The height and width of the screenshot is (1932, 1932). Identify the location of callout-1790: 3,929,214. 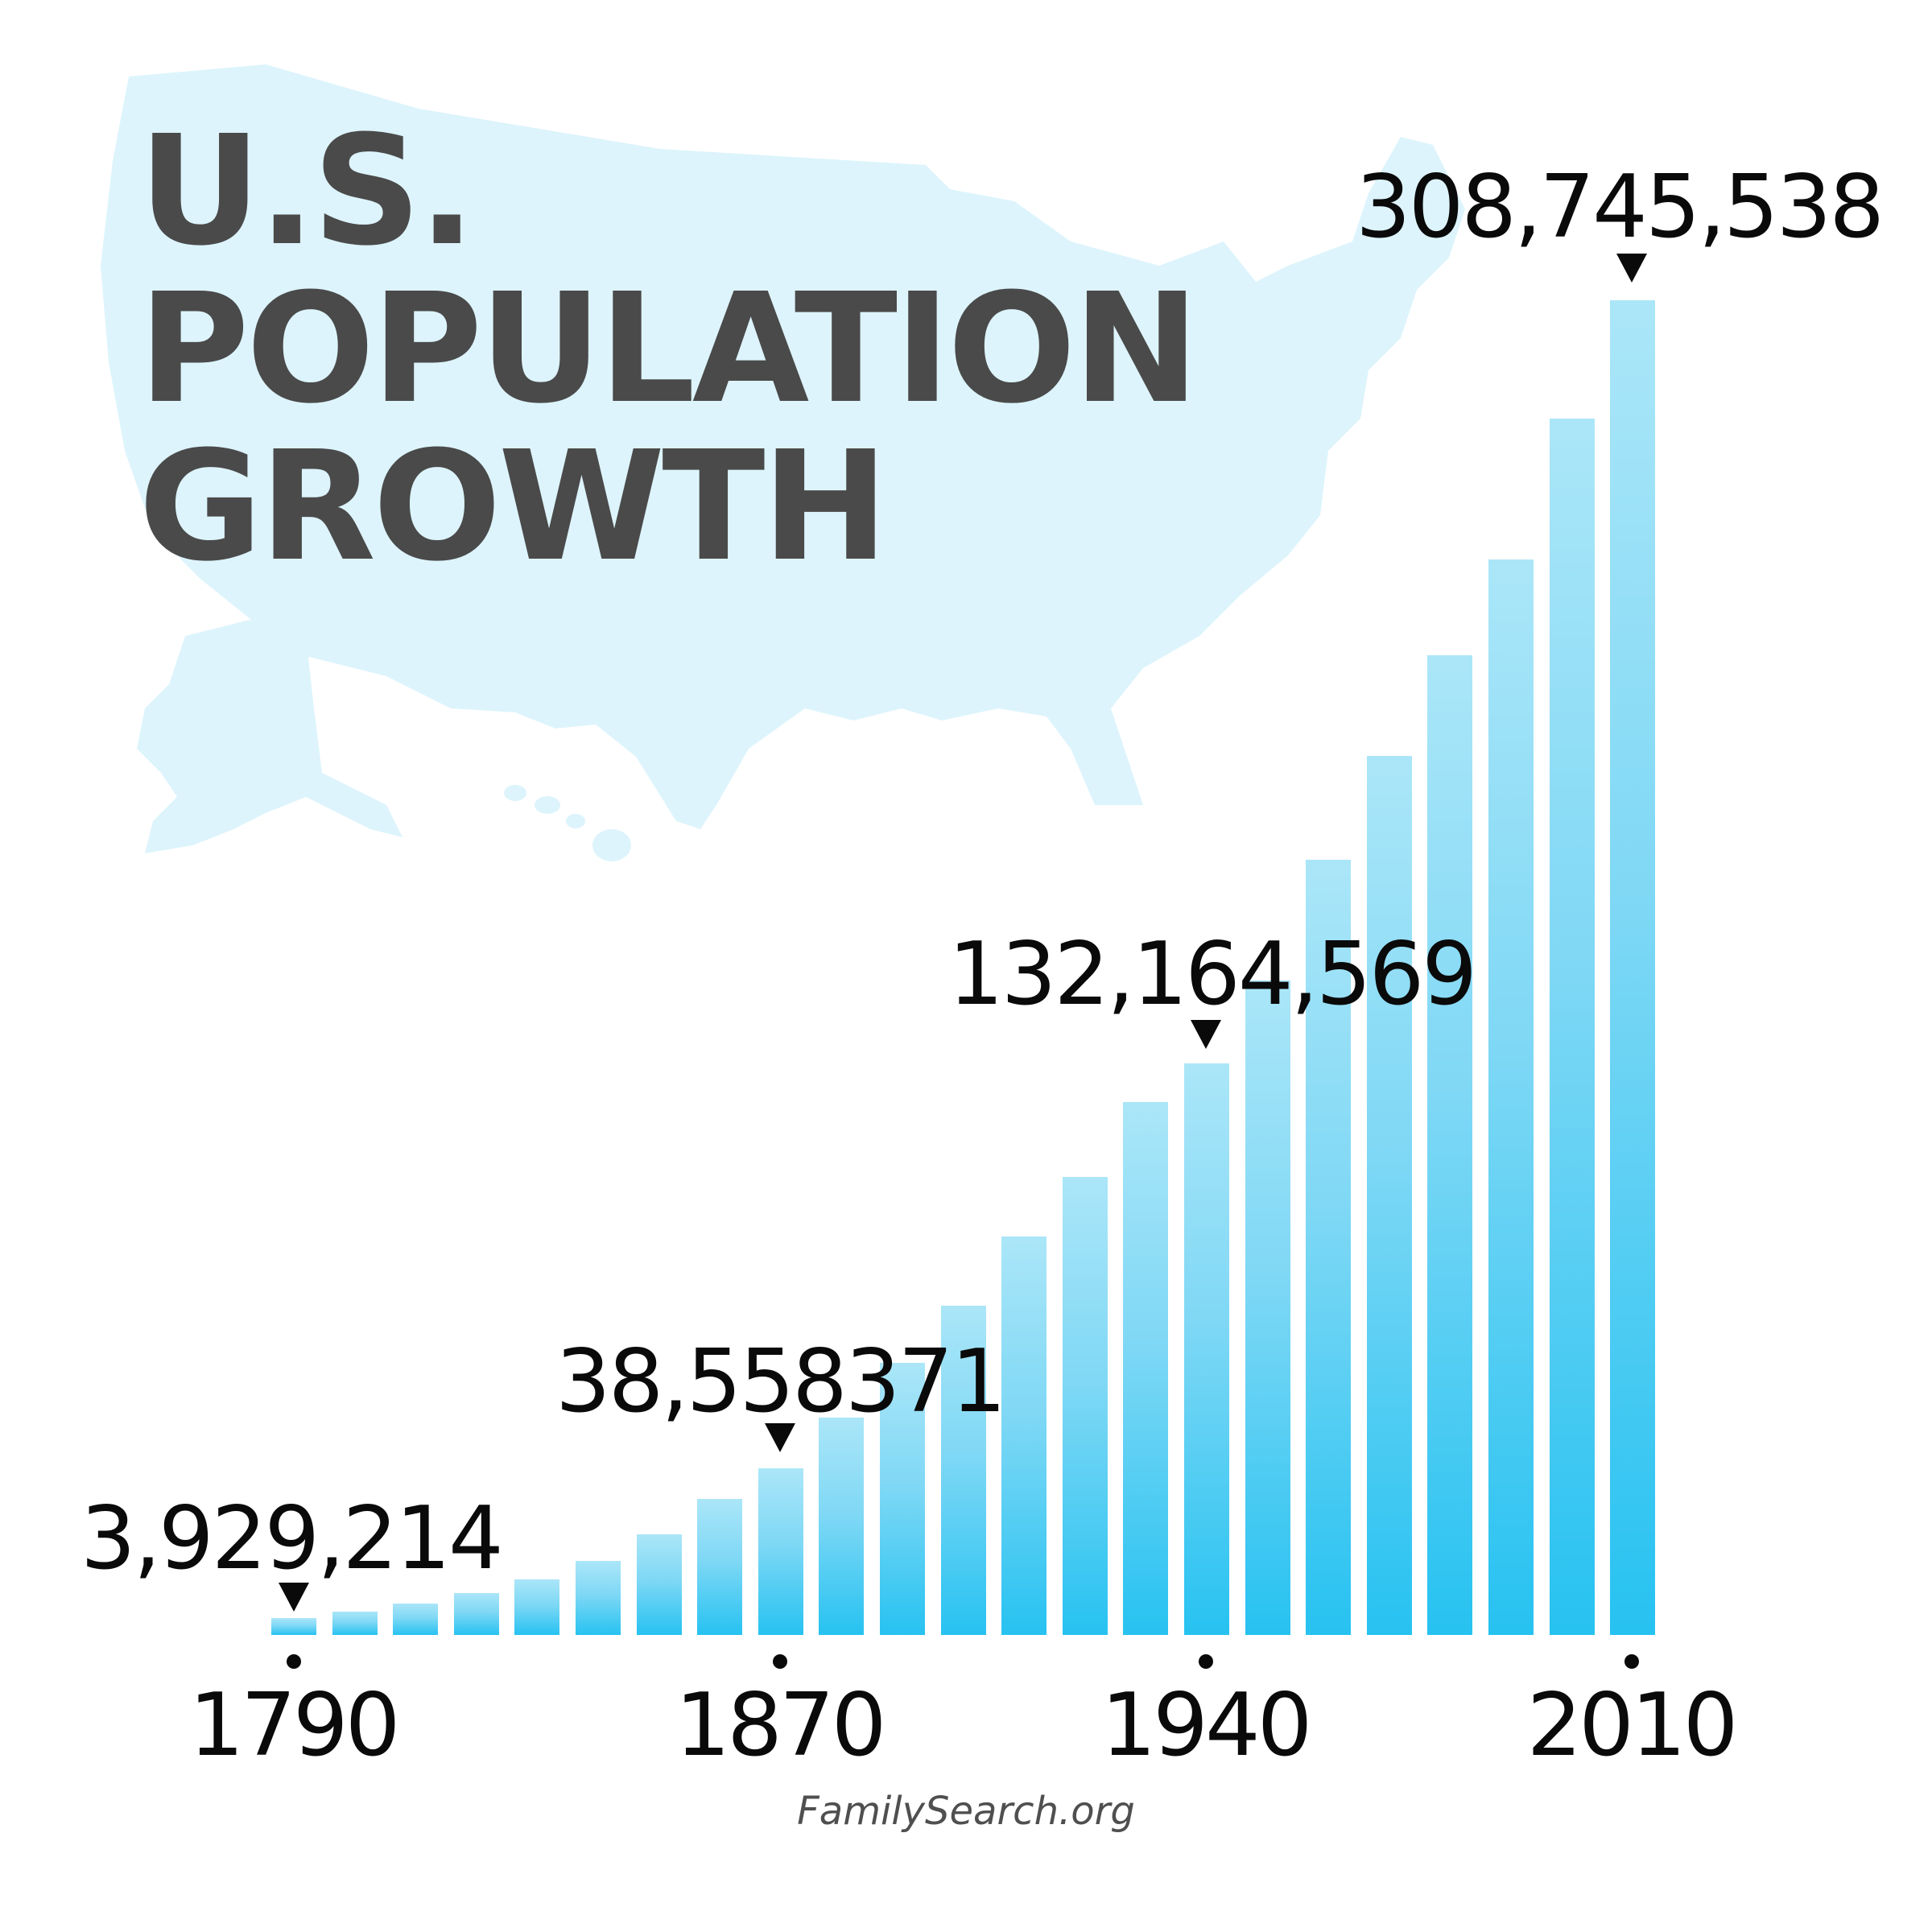
(292, 1538).